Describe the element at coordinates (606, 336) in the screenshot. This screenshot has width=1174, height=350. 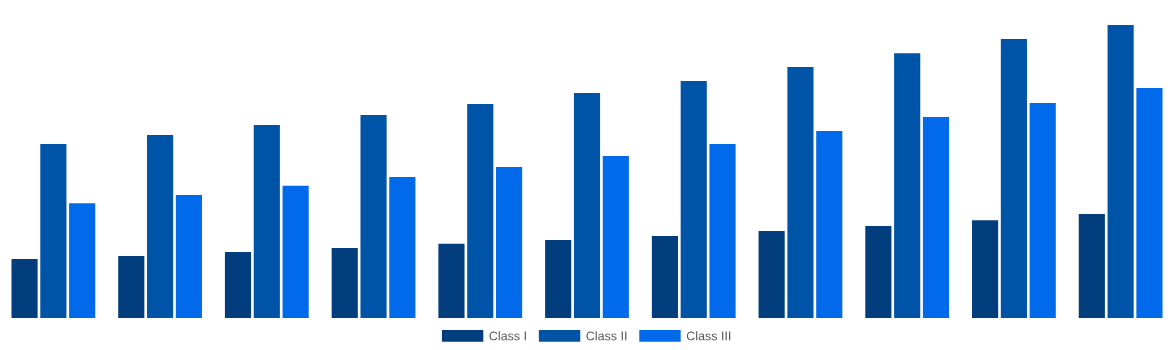
I see `legend-label: Class II` at that location.